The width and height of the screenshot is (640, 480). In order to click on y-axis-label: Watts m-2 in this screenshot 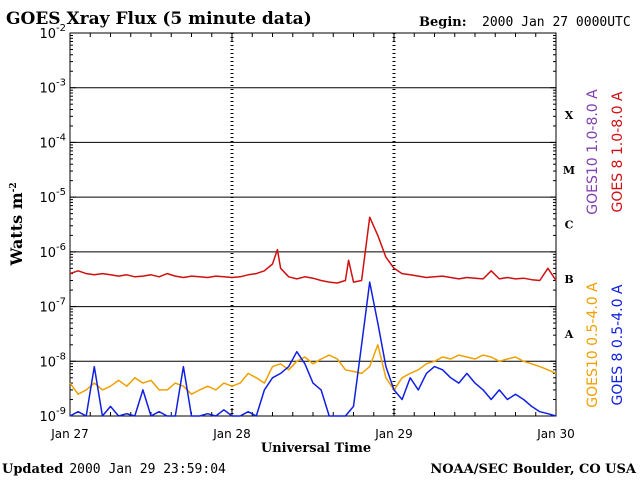, I will do `click(16, 224)`.